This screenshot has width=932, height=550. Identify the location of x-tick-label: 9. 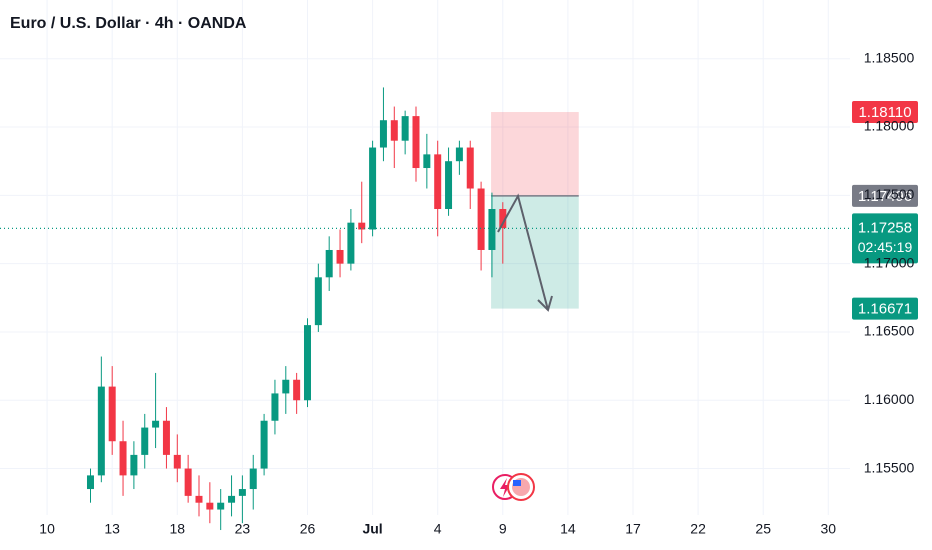
(503, 529).